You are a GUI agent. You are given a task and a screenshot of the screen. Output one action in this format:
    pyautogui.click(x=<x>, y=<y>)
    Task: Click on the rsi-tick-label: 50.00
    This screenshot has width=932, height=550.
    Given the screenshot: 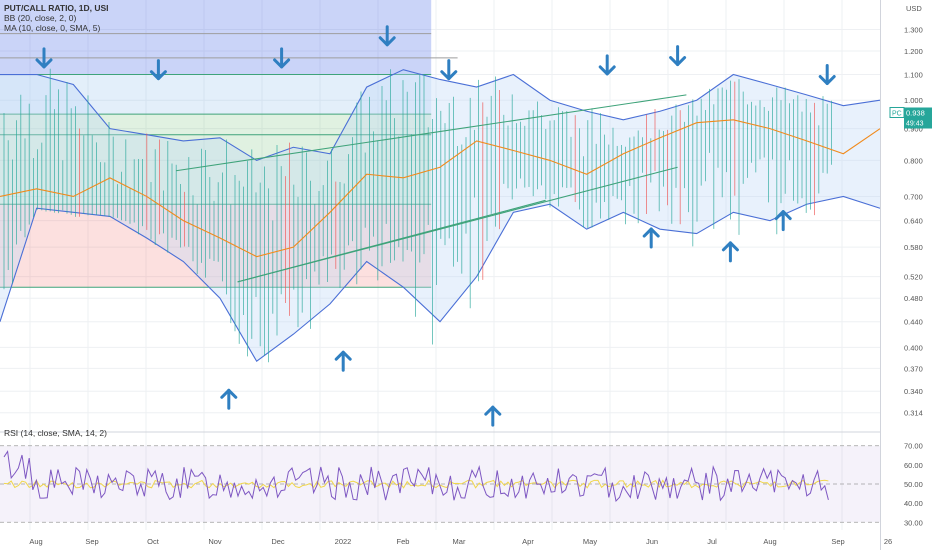 What is the action you would take?
    pyautogui.click(x=913, y=484)
    